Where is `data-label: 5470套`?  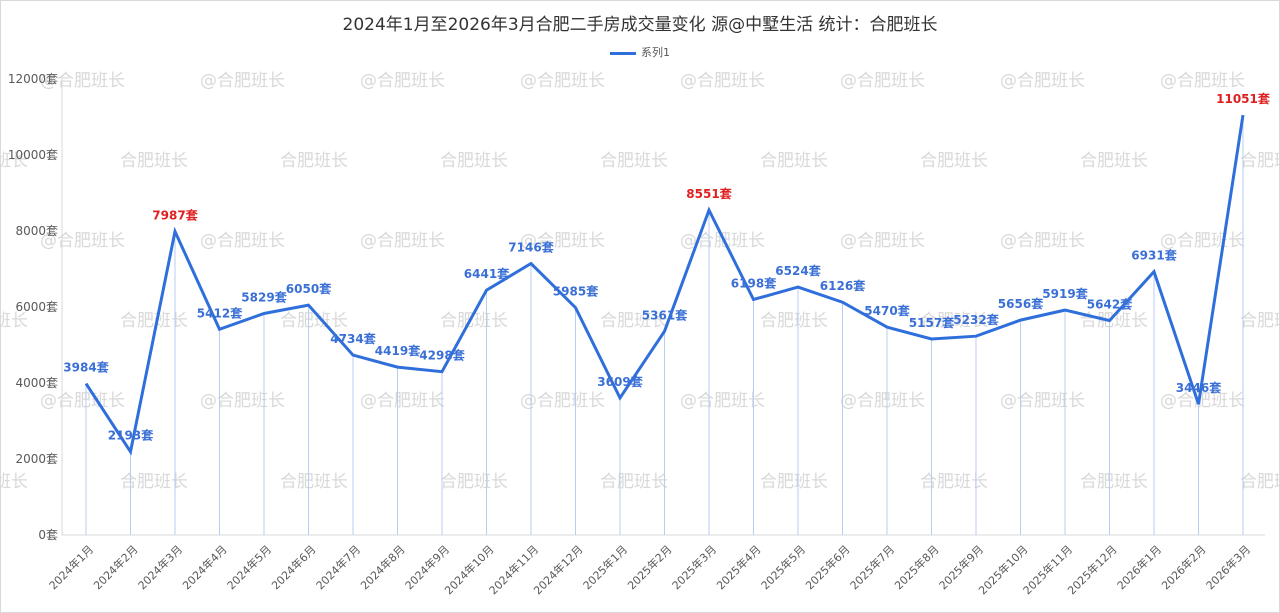
data-label: 5470套 is located at coordinates (887, 310).